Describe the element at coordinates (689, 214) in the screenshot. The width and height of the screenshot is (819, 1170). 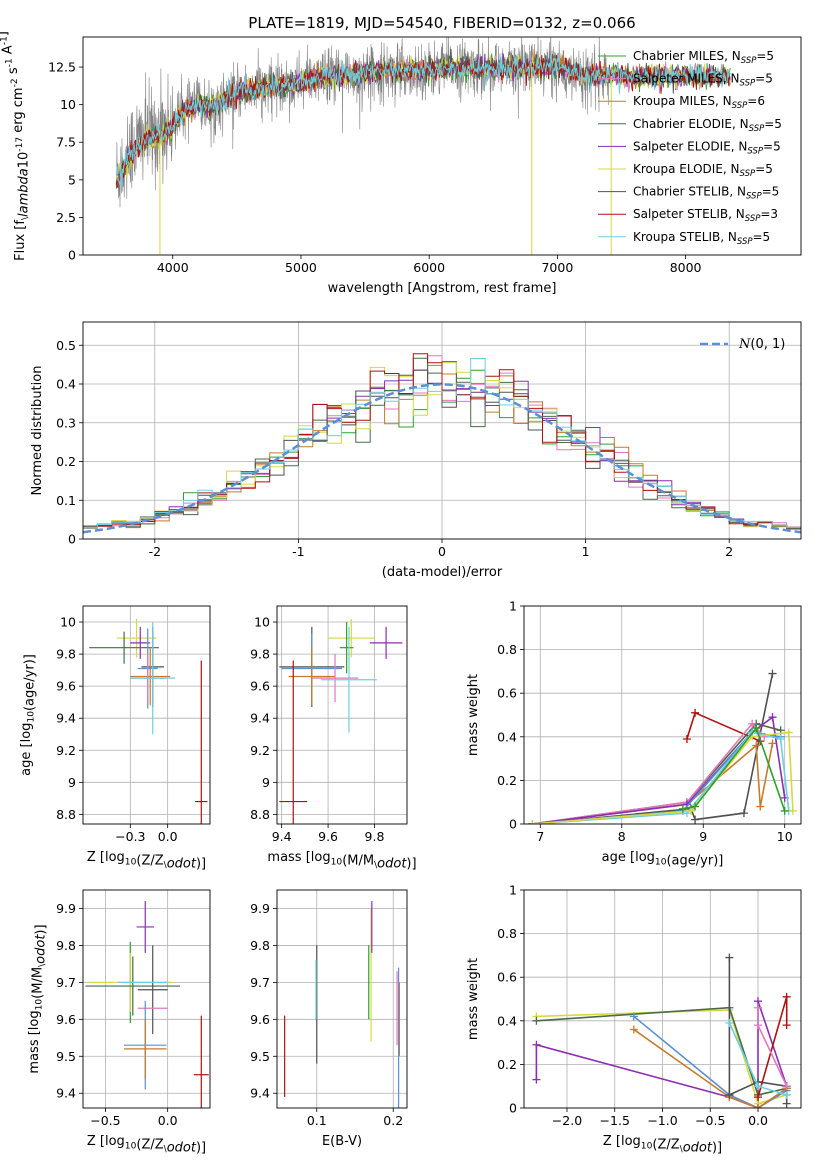
I see `legend-label: Salpeter STELIB, N` at that location.